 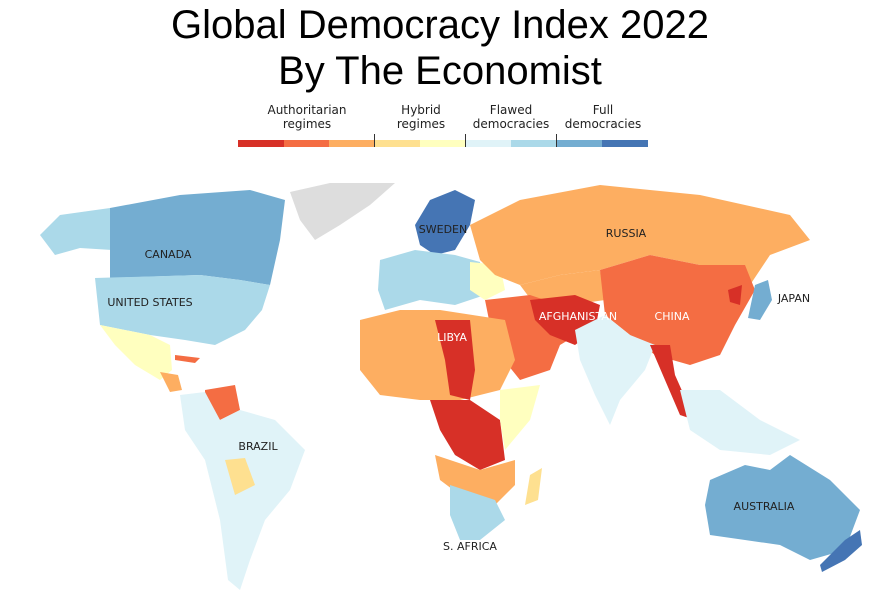 What do you see at coordinates (477, 512) in the screenshot?
I see `south-africa` at bounding box center [477, 512].